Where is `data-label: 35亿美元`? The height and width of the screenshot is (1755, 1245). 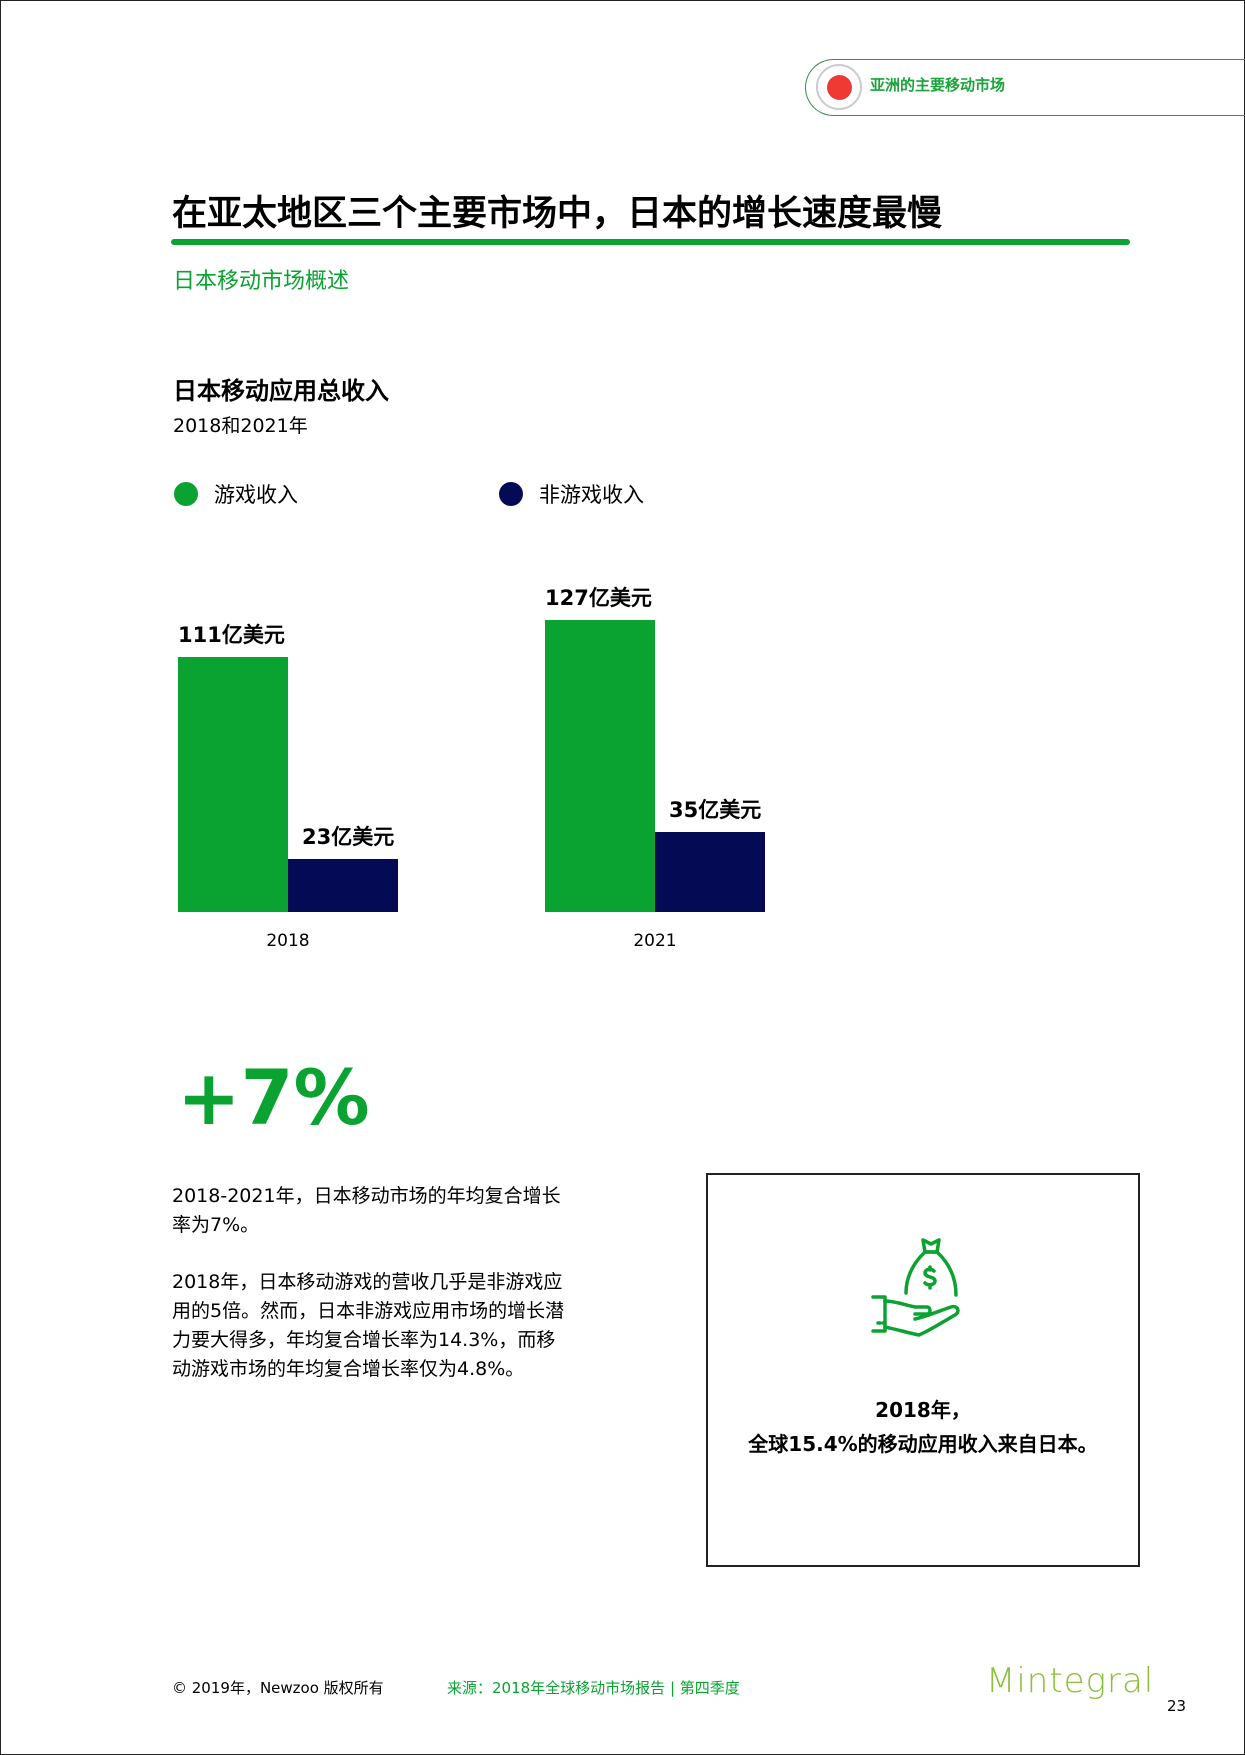 data-label: 35亿美元 is located at coordinates (715, 809).